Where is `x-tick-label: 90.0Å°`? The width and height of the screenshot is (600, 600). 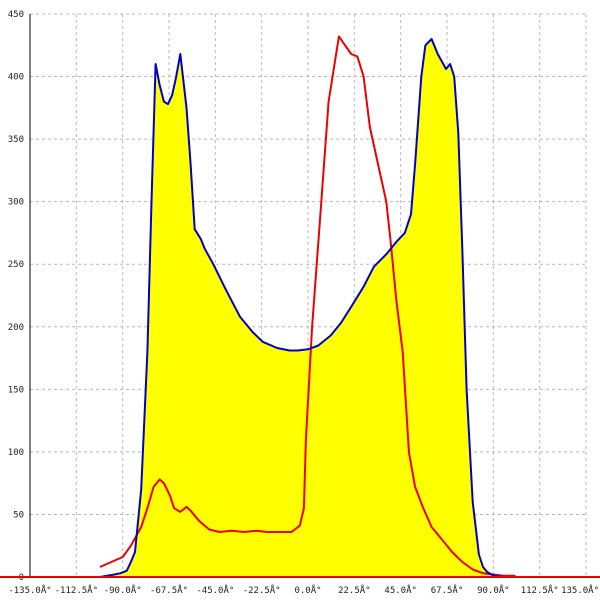
x-tick-label: 90.0Å° is located at coordinates (493, 590).